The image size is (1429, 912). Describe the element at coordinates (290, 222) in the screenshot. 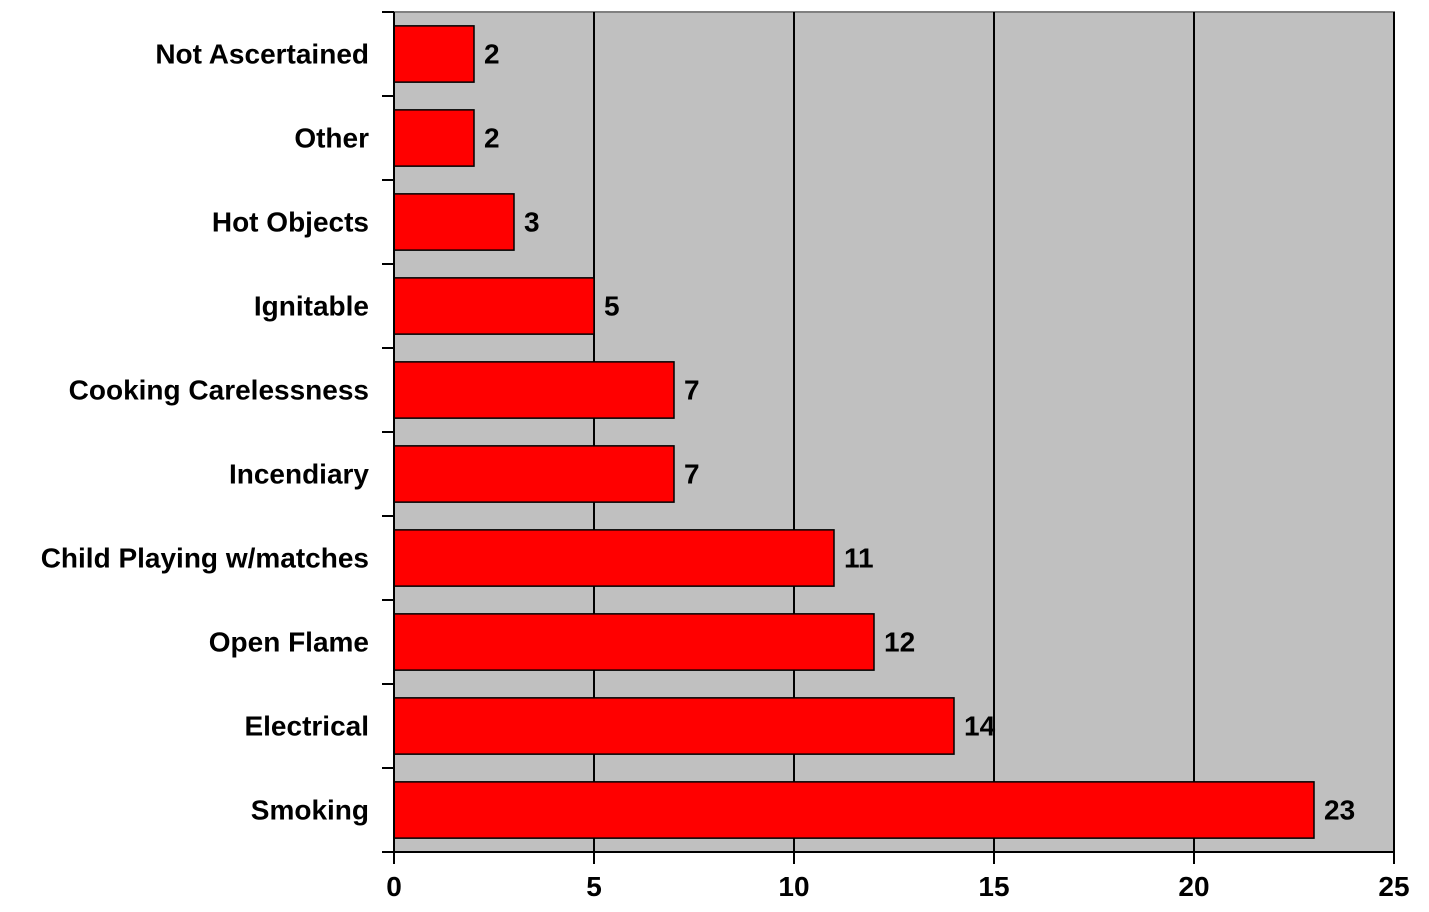

I see `category-label: Hot Objects` at that location.